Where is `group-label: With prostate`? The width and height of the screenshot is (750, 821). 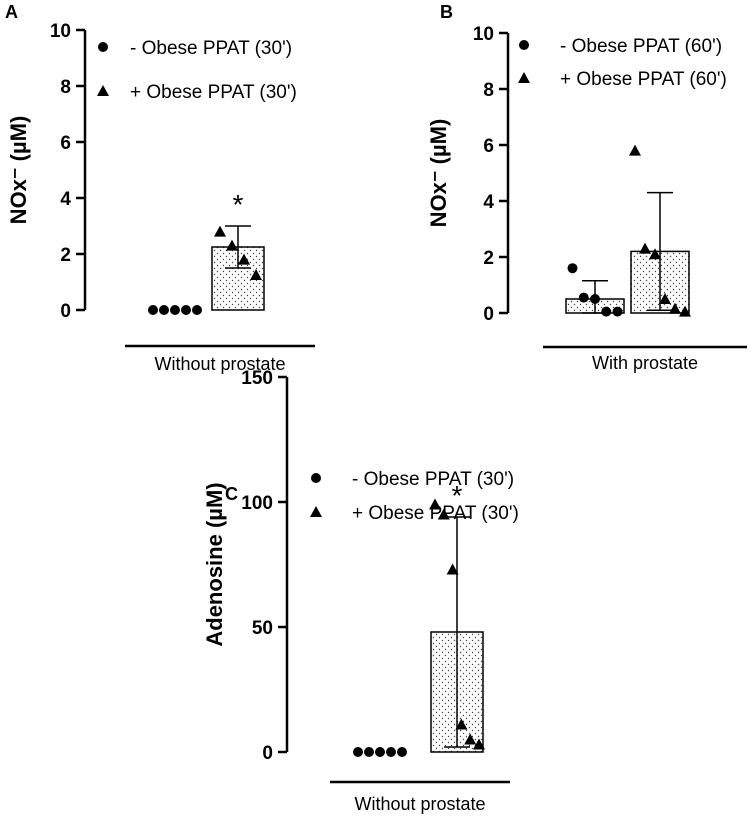
group-label: With prostate is located at coordinates (645, 363).